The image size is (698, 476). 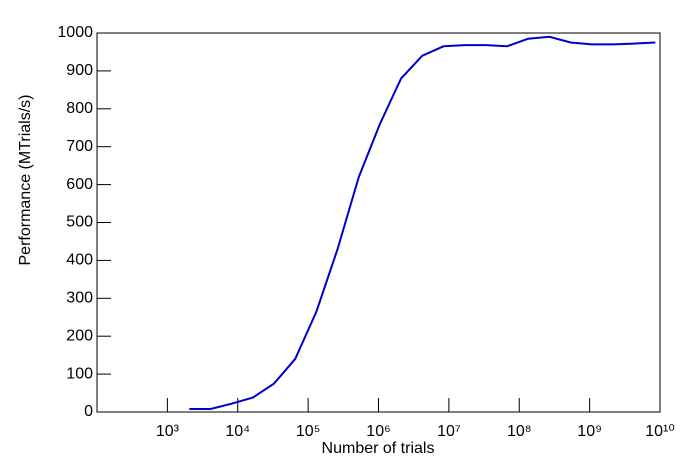 What do you see at coordinates (88, 411) in the screenshot?
I see `y-tick-label: 0` at bounding box center [88, 411].